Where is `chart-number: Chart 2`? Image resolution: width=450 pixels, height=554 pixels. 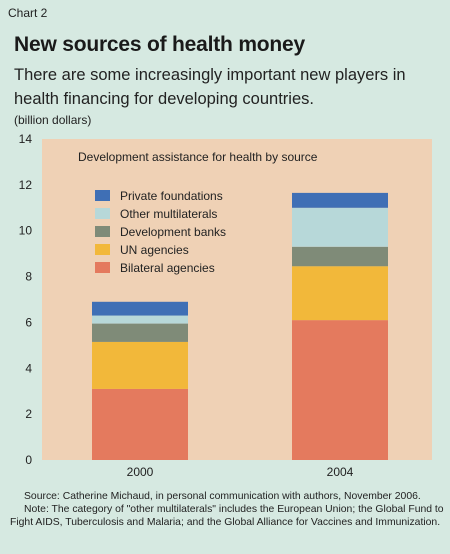 chart-number: Chart 2 is located at coordinates (28, 13).